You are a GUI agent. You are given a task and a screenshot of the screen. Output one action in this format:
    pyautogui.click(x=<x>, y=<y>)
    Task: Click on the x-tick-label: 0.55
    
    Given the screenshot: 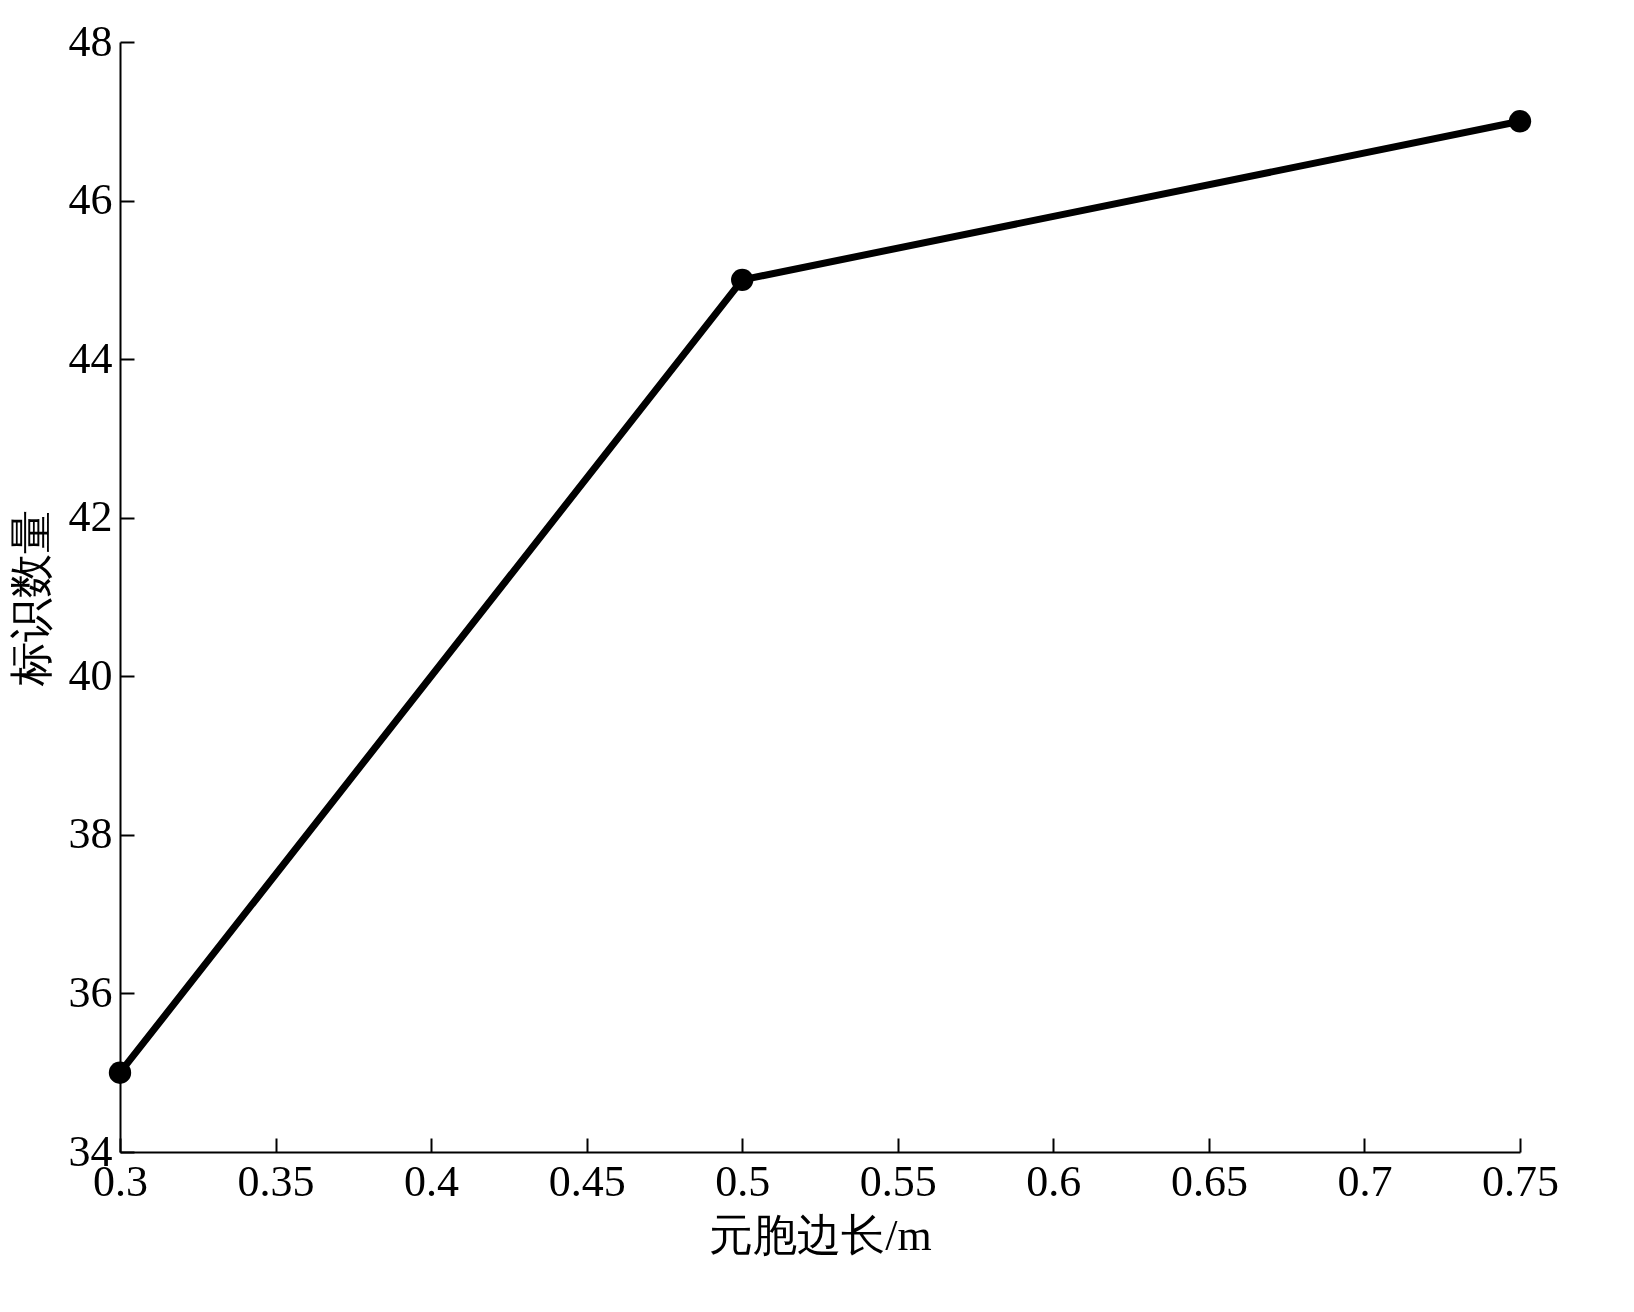 What is the action you would take?
    pyautogui.click(x=898, y=1181)
    